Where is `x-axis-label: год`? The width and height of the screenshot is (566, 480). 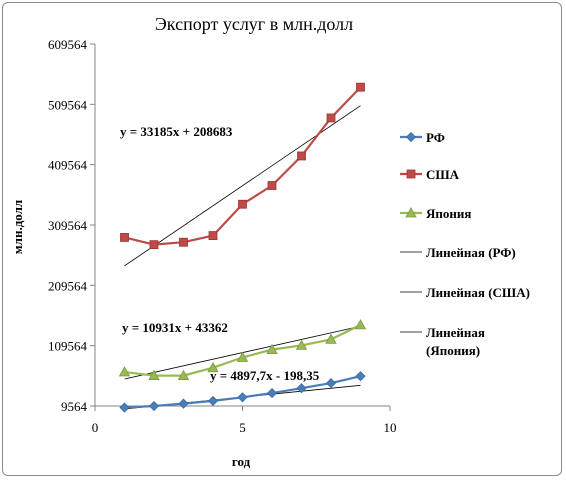 x-axis-label: год is located at coordinates (241, 461).